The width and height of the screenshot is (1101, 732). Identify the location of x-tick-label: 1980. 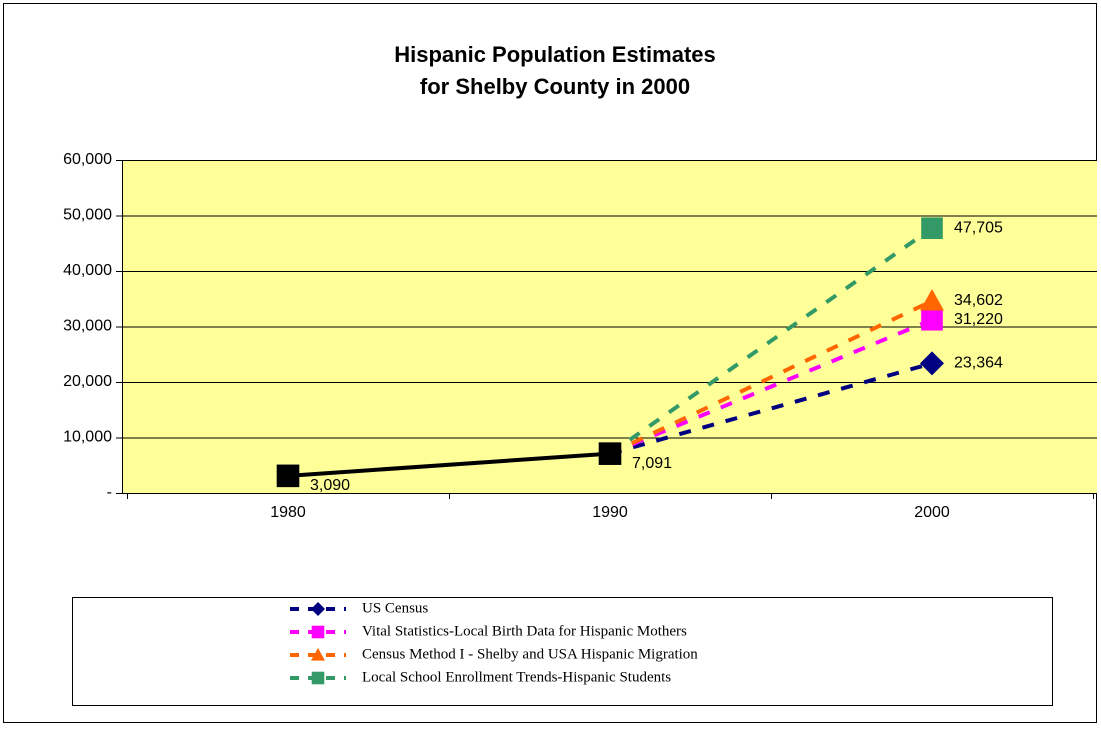
(288, 512).